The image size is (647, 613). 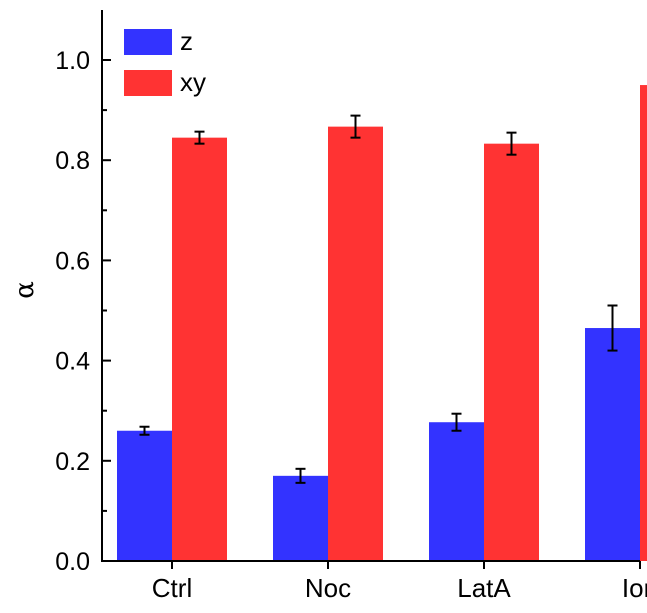 I want to click on bar-z-ion, so click(x=612, y=444).